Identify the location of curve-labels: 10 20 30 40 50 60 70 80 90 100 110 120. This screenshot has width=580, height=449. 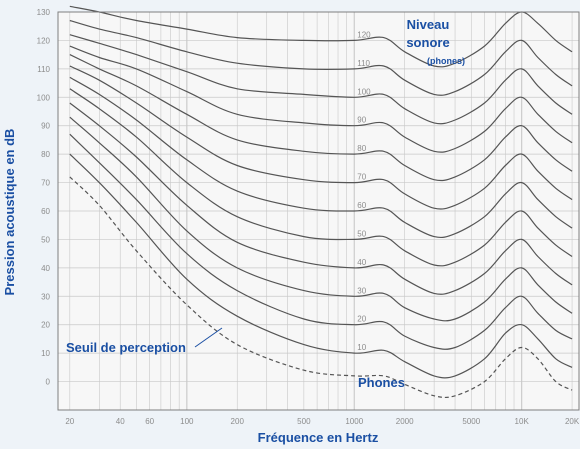
(364, 191).